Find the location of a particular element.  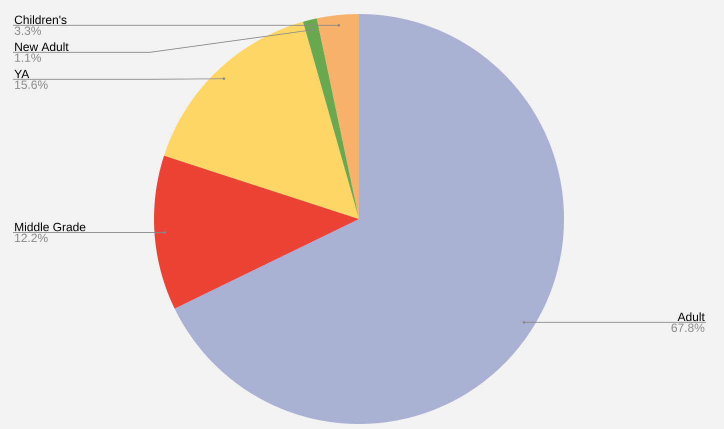

data-label: 12.2% is located at coordinates (31, 238).